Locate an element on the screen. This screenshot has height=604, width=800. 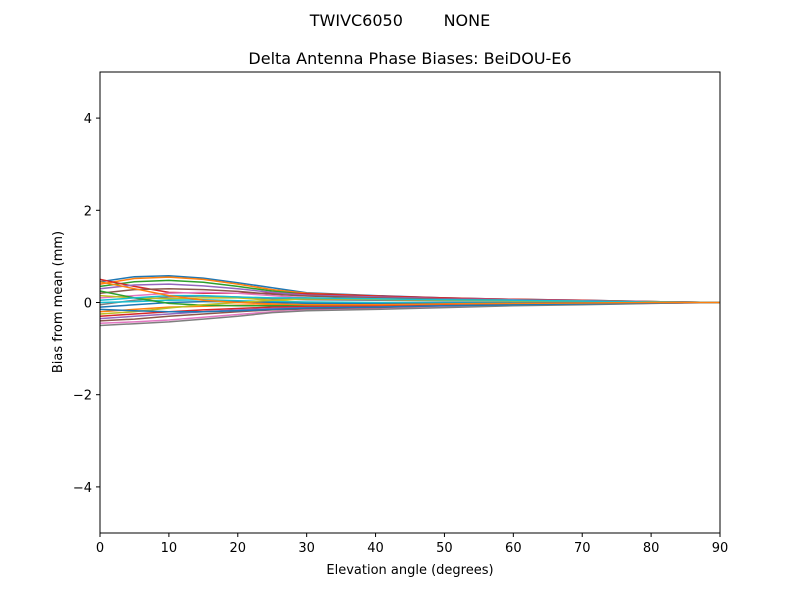
chart-suptitle: TWIVC6050 NONE is located at coordinates (399, 20).